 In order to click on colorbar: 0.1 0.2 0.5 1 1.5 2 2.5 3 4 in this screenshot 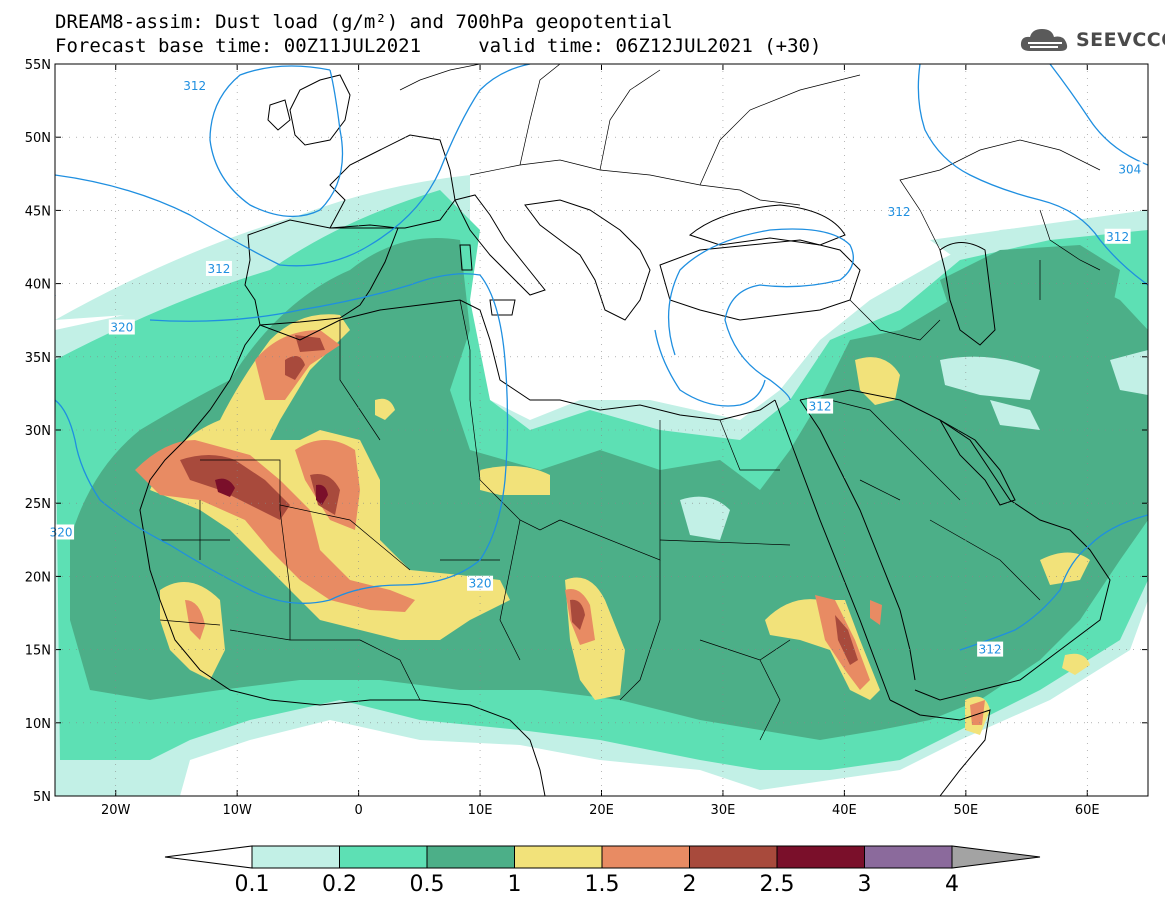, I will do `click(602, 871)`.